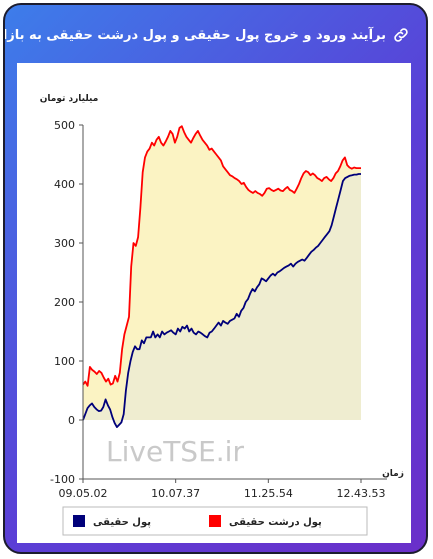 Image resolution: width=433 pixels, height=559 pixels. Describe the element at coordinates (393, 474) in the screenshot. I see `x-axis-label: زمان` at that location.